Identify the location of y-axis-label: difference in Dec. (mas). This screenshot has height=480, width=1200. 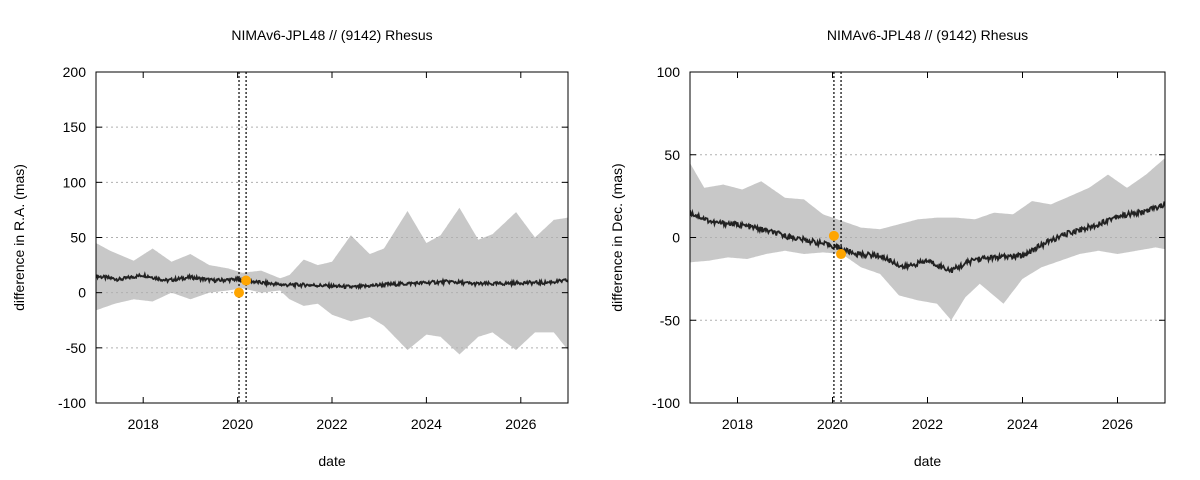
(617, 237).